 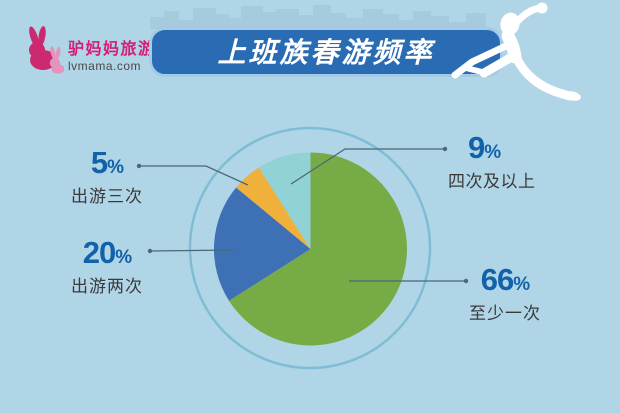 What do you see at coordinates (508, 147) in the screenshot?
I see `pct-value-four-plus: 9%` at bounding box center [508, 147].